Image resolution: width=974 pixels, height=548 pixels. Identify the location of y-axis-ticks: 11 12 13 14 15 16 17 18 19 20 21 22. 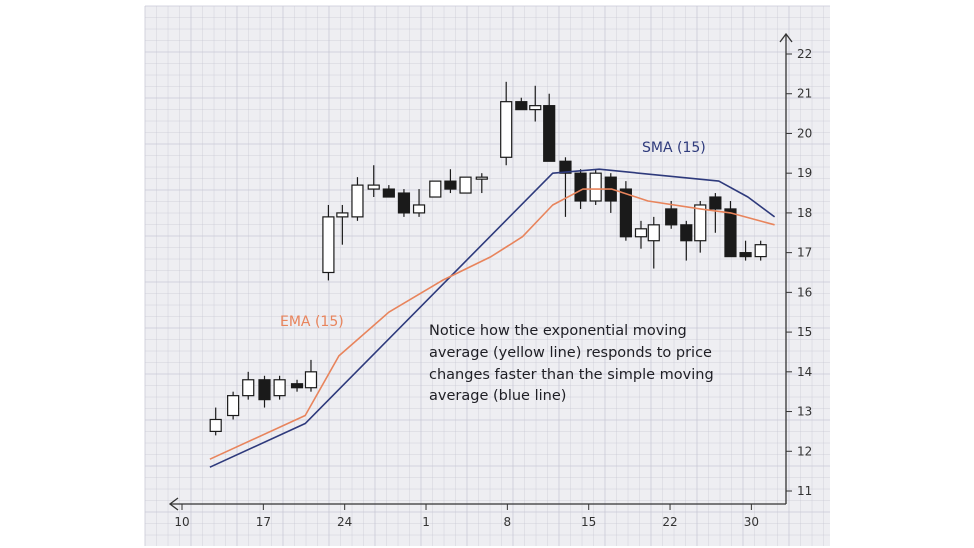
(799, 272).